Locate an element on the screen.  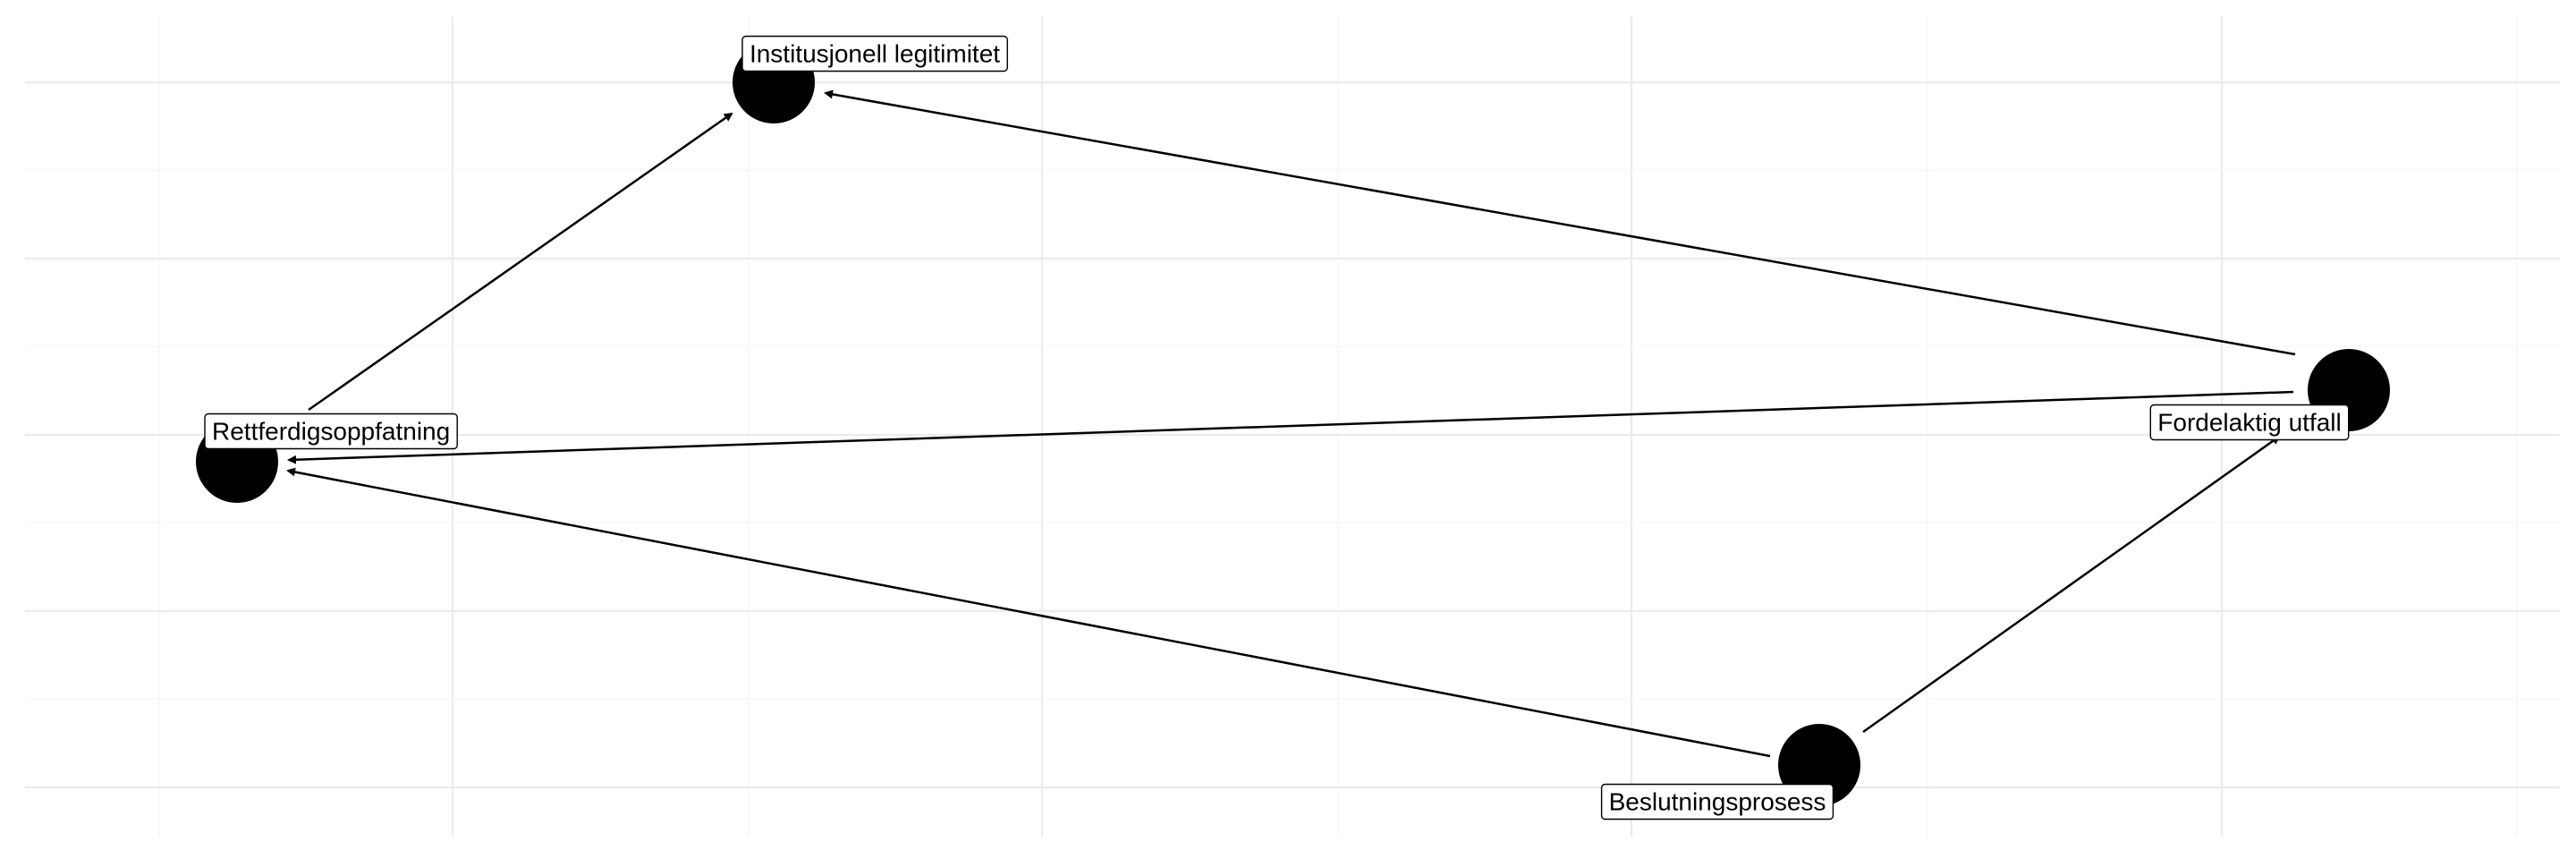
node-label-prosess: Beslutningsprosess is located at coordinates (1717, 802).